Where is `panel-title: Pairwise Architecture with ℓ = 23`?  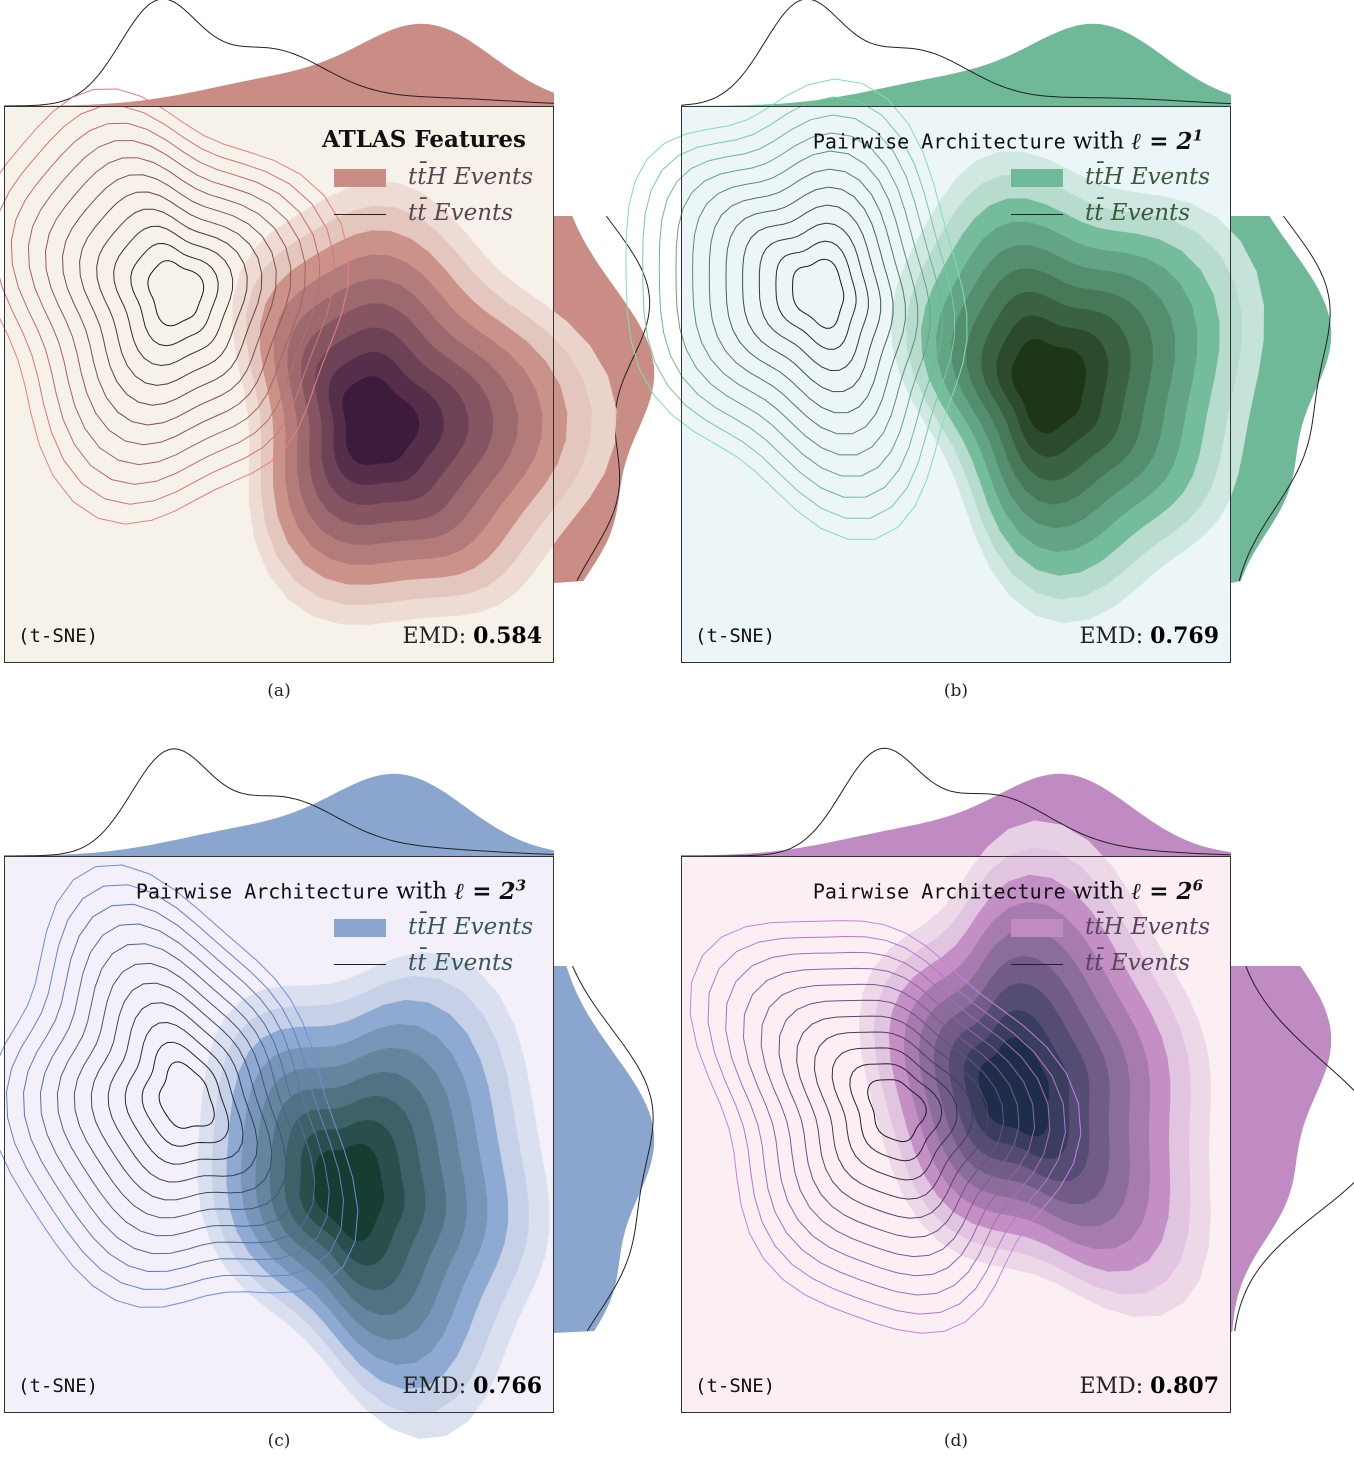
panel-title: Pairwise Architecture with ℓ = 23 is located at coordinates (331, 890).